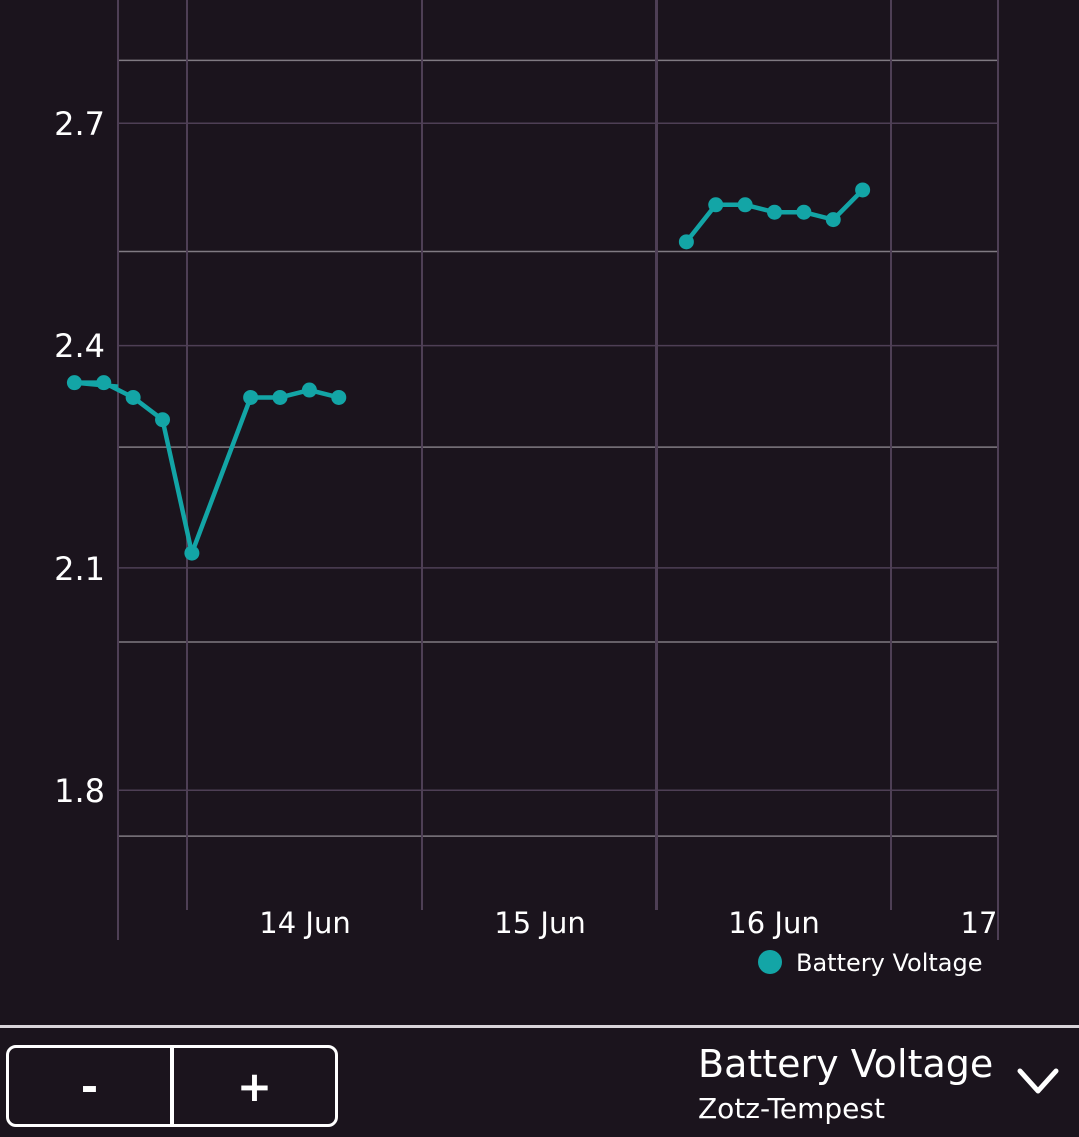 The height and width of the screenshot is (1137, 1079). What do you see at coordinates (791, 1108) in the screenshot?
I see `device-name: Zotz-Tempest` at bounding box center [791, 1108].